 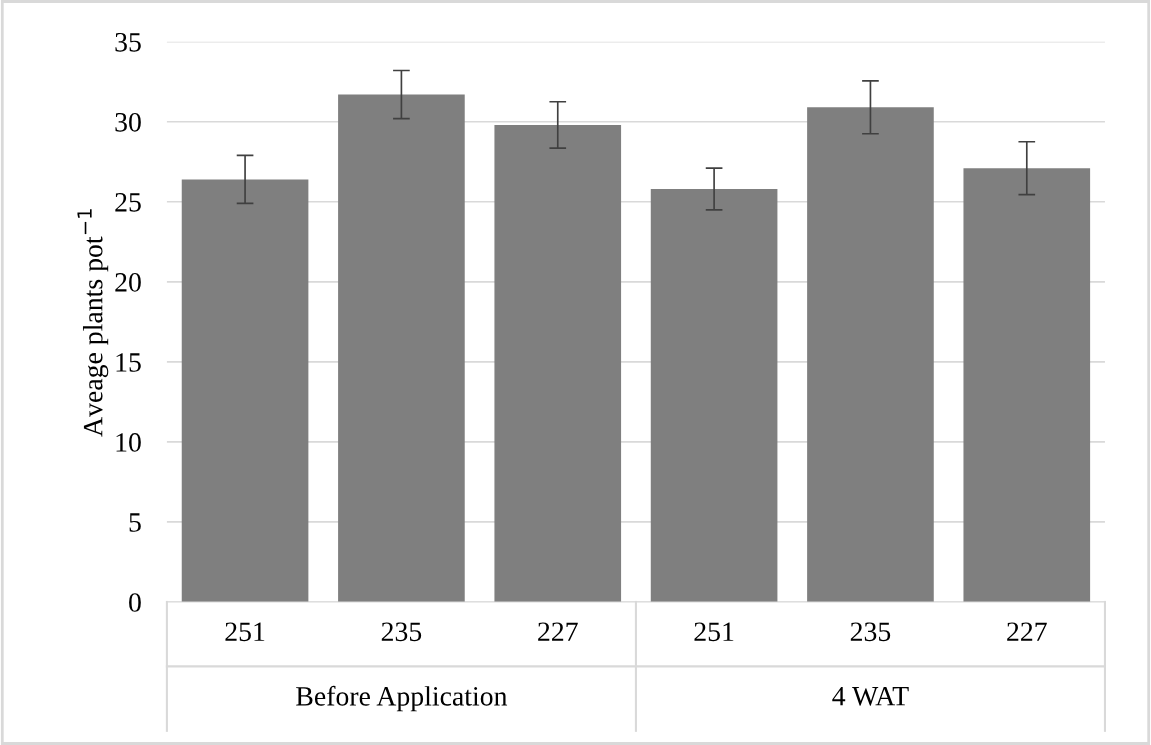 I want to click on text: 4 WAT, so click(x=870, y=696).